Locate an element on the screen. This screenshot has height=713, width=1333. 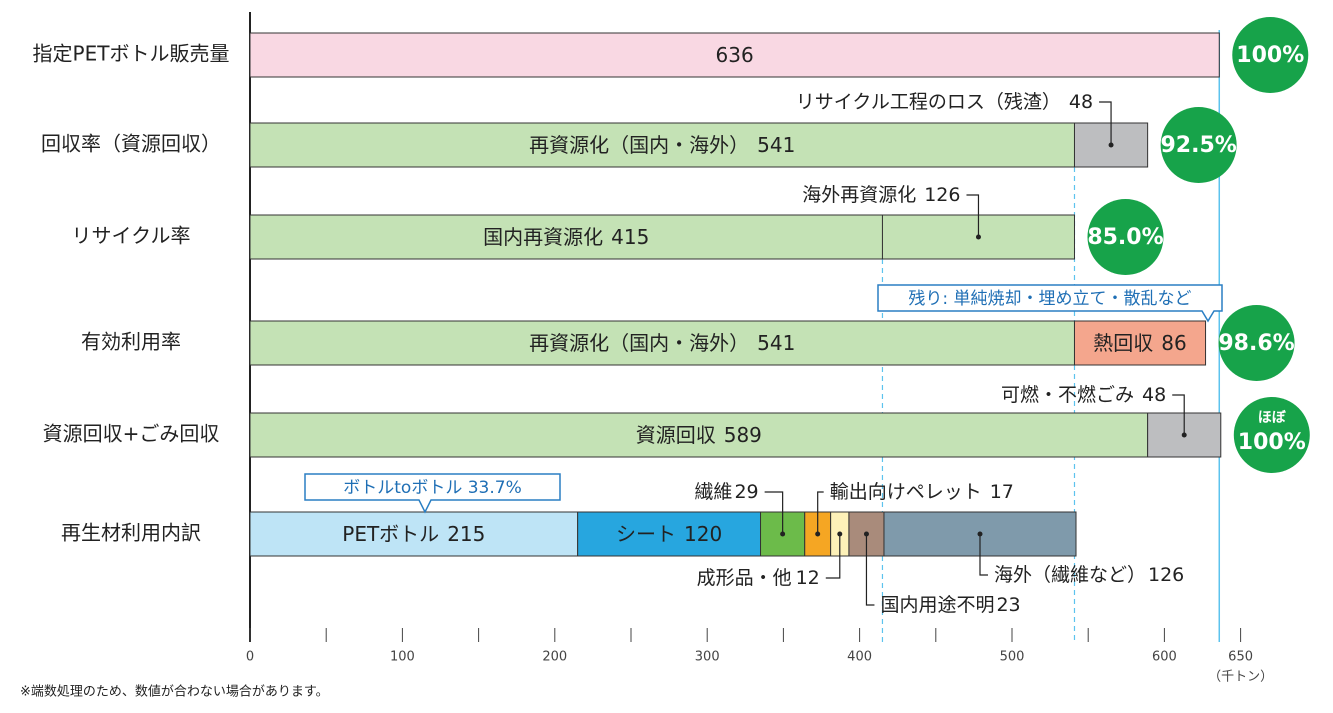
segment-value: 12 is located at coordinates (808, 578).